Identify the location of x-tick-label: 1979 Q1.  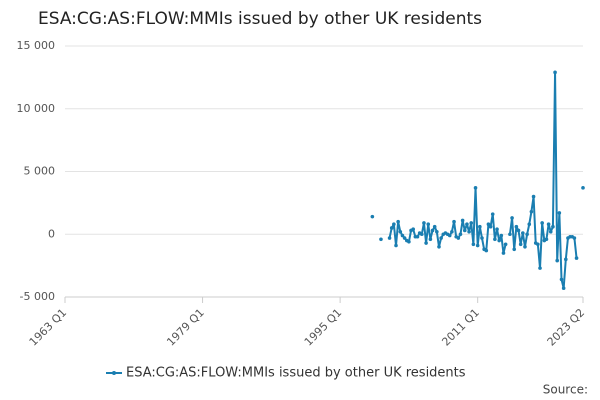
(185, 327).